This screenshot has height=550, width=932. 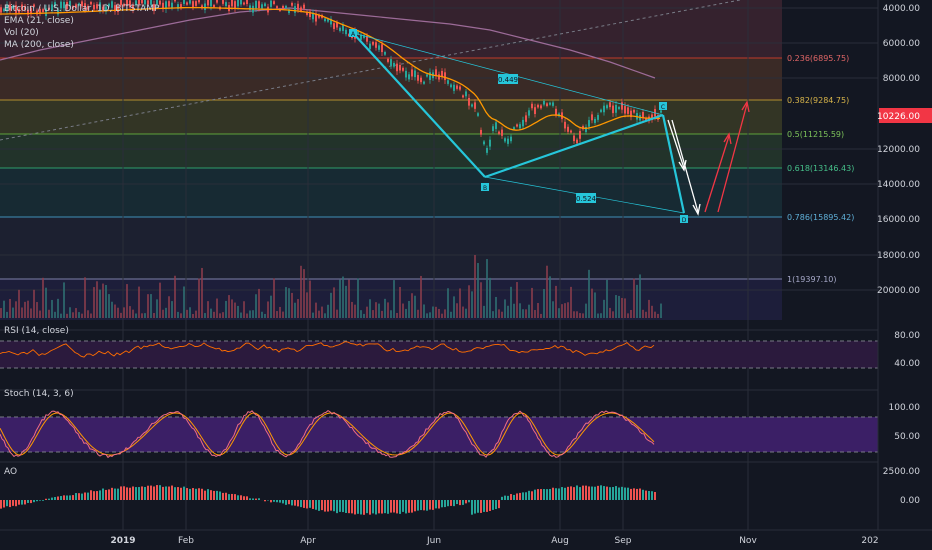 What do you see at coordinates (820, 168) in the screenshot?
I see `fib-label-0618: 0.618(13146.43)` at bounding box center [820, 168].